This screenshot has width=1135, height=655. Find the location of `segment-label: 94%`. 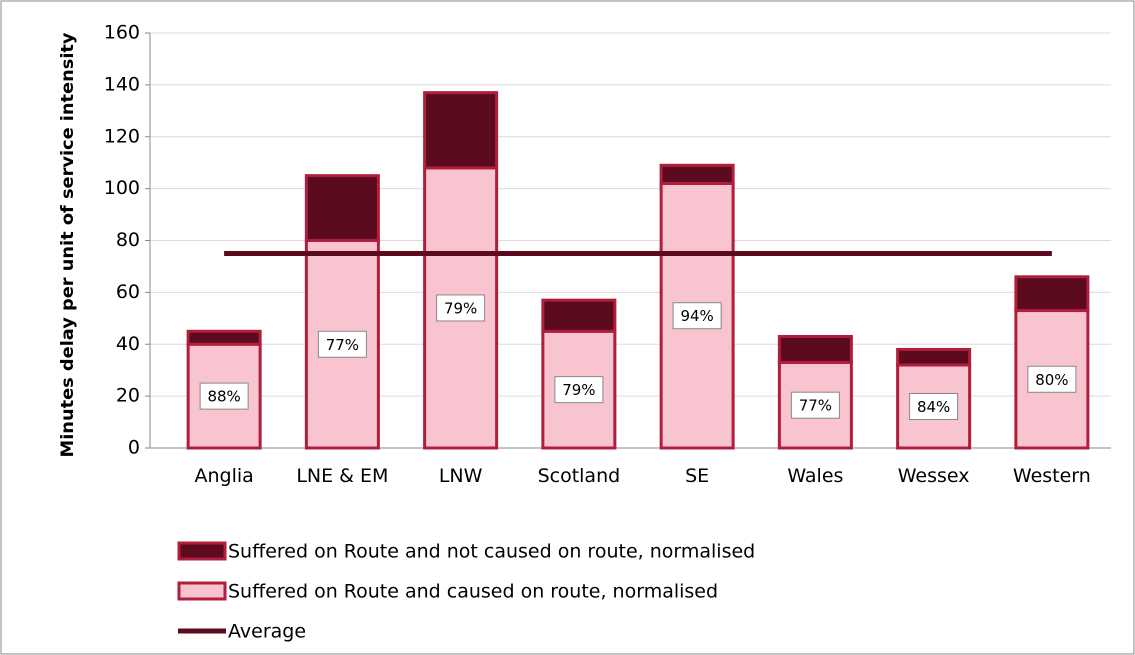

segment-label: 94% is located at coordinates (696, 316).